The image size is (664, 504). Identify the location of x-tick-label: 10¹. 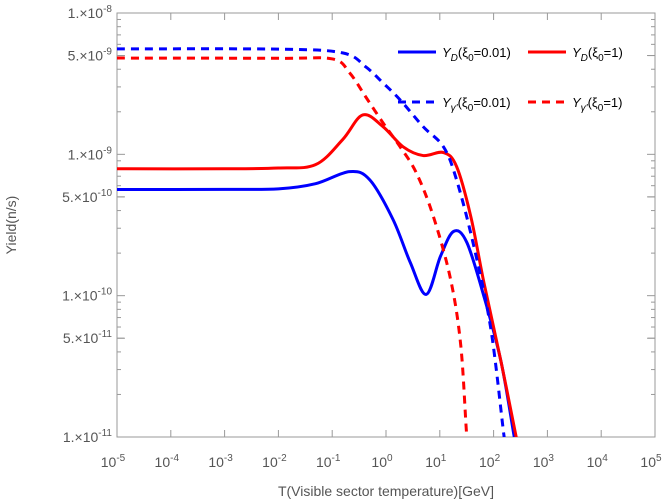
(436, 461).